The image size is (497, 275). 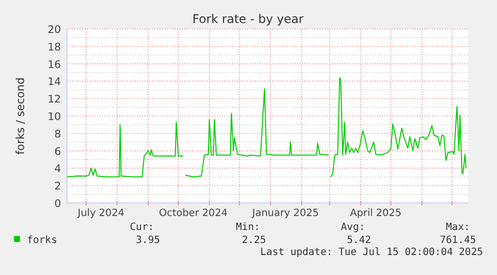 What do you see at coordinates (57, 134) in the screenshot?
I see `y-tick-label: 8` at bounding box center [57, 134].